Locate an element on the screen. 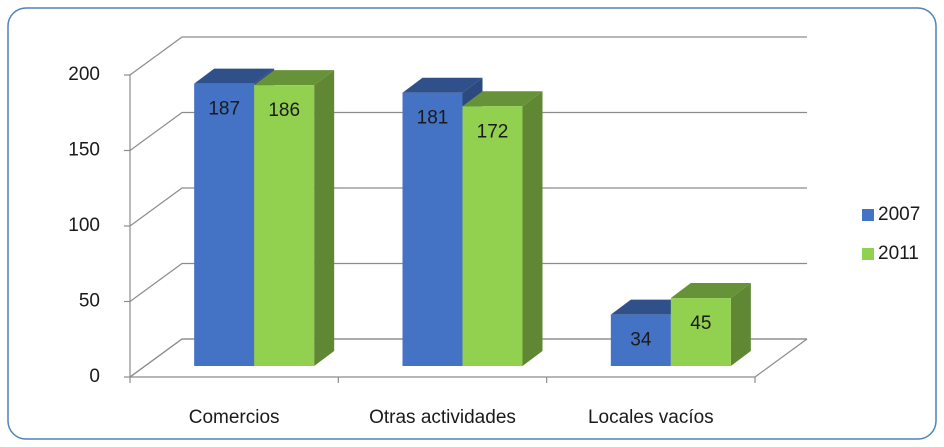  y-tick-label: 0 is located at coordinates (94, 376).